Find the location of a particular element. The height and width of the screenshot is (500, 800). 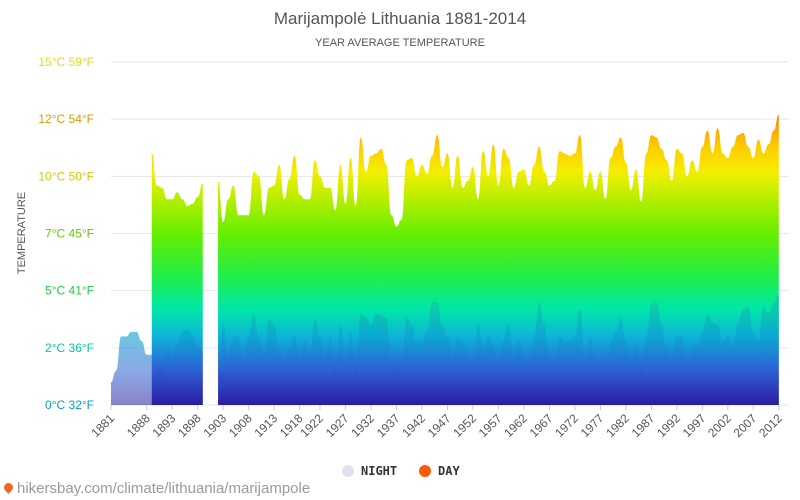

x-tick-label: 1927 is located at coordinates (337, 425).